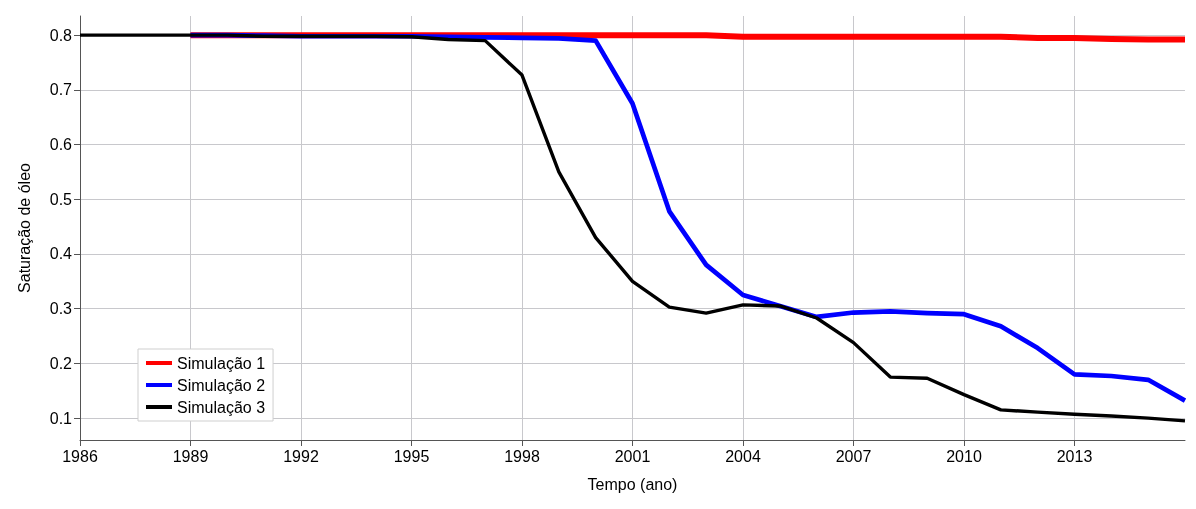 The image size is (1196, 509). Describe the element at coordinates (221, 363) in the screenshot. I see `legend-label: Simulação 1` at that location.